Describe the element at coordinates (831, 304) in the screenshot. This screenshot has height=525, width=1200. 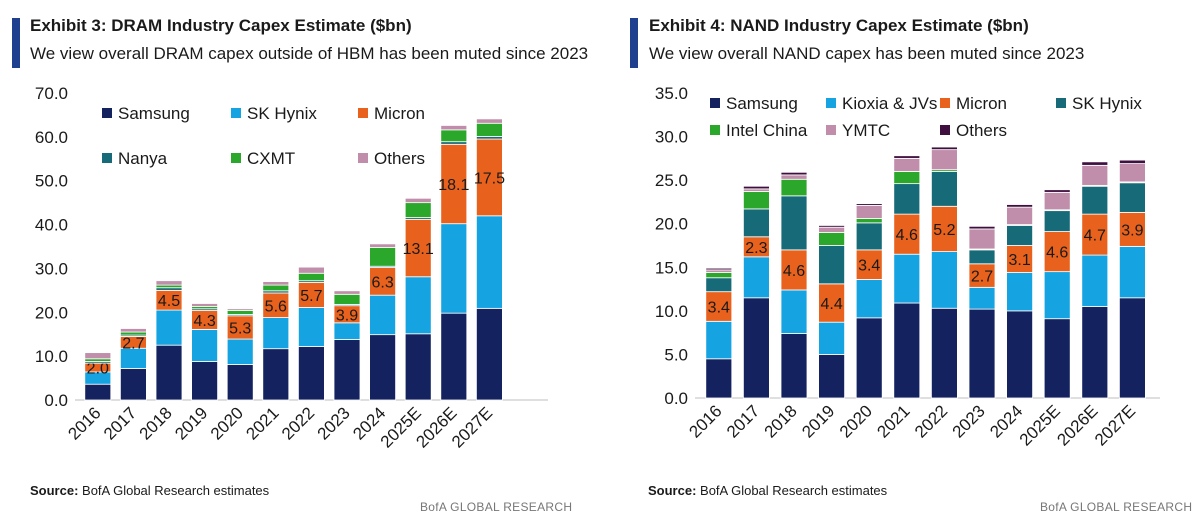
I see `data-label: 4.4` at that location.